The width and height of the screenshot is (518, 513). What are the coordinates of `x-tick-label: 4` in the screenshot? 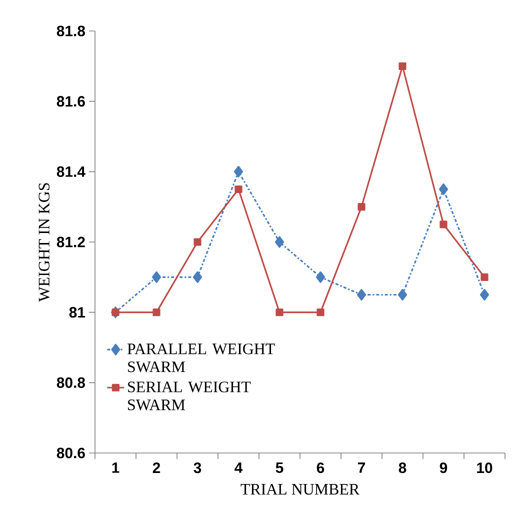 It's located at (238, 467).